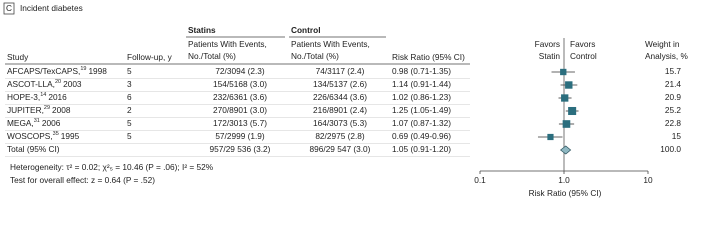  What do you see at coordinates (240, 110) in the screenshot?
I see `statins-events: 270/8901 (3.0)` at bounding box center [240, 110].